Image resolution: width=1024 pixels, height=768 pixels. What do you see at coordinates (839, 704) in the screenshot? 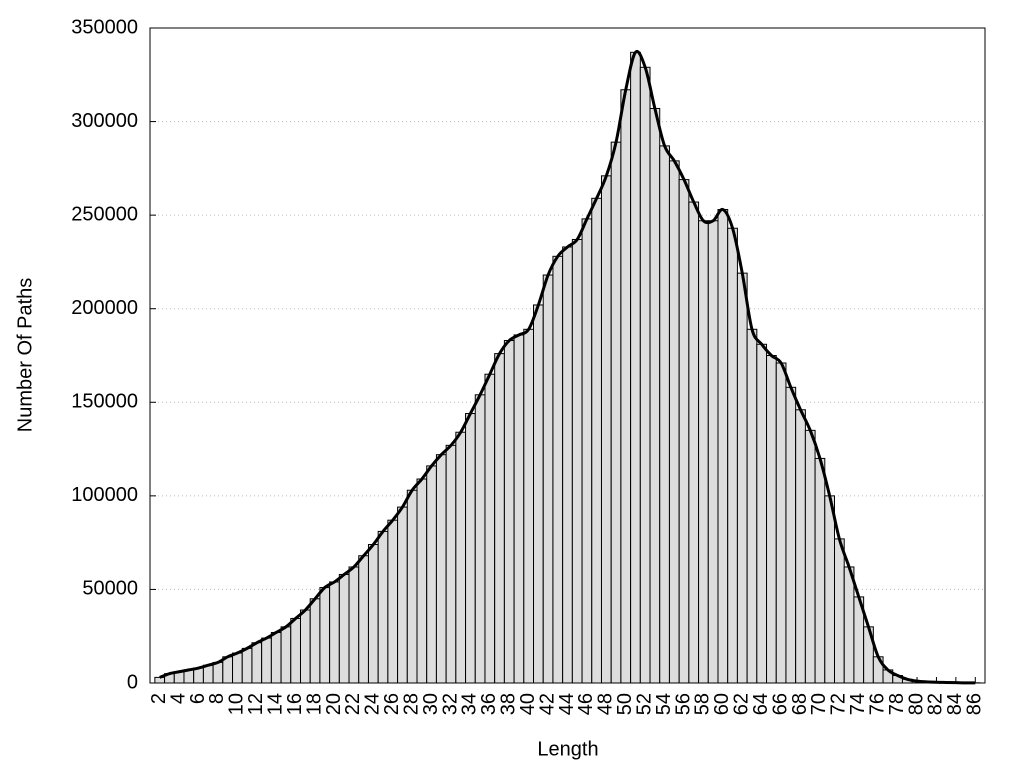
I see `x-tick-label: 72` at bounding box center [839, 704].